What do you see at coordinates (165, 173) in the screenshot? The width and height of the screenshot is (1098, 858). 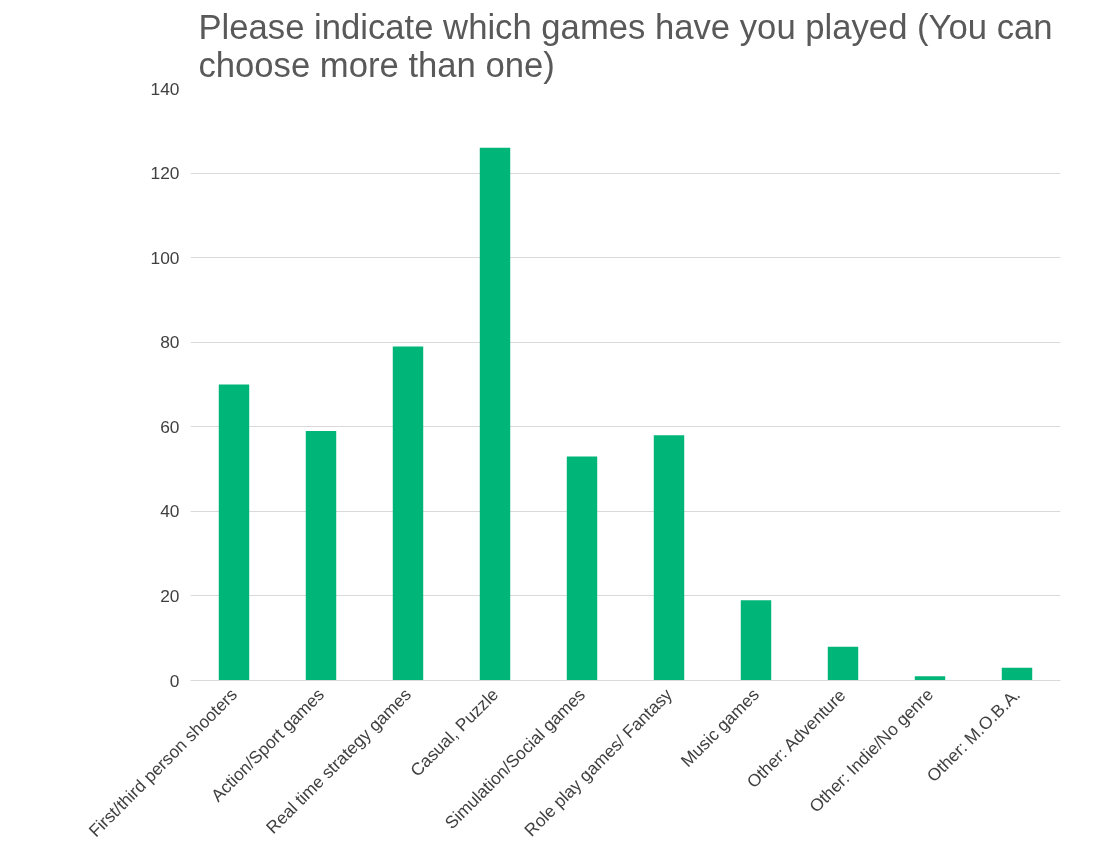 I see `y-tick-label: 120` at bounding box center [165, 173].